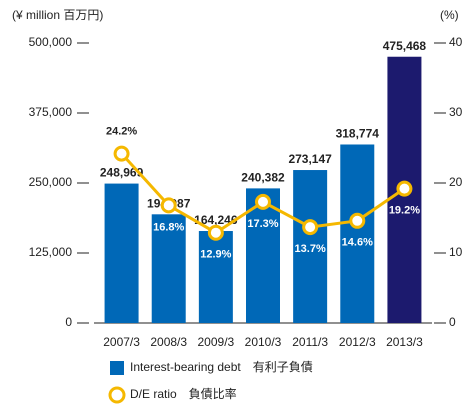 The image size is (467, 408). What do you see at coordinates (221, 366) in the screenshot?
I see `legend-label: Interest-bearing debt 有利子負債` at bounding box center [221, 366].